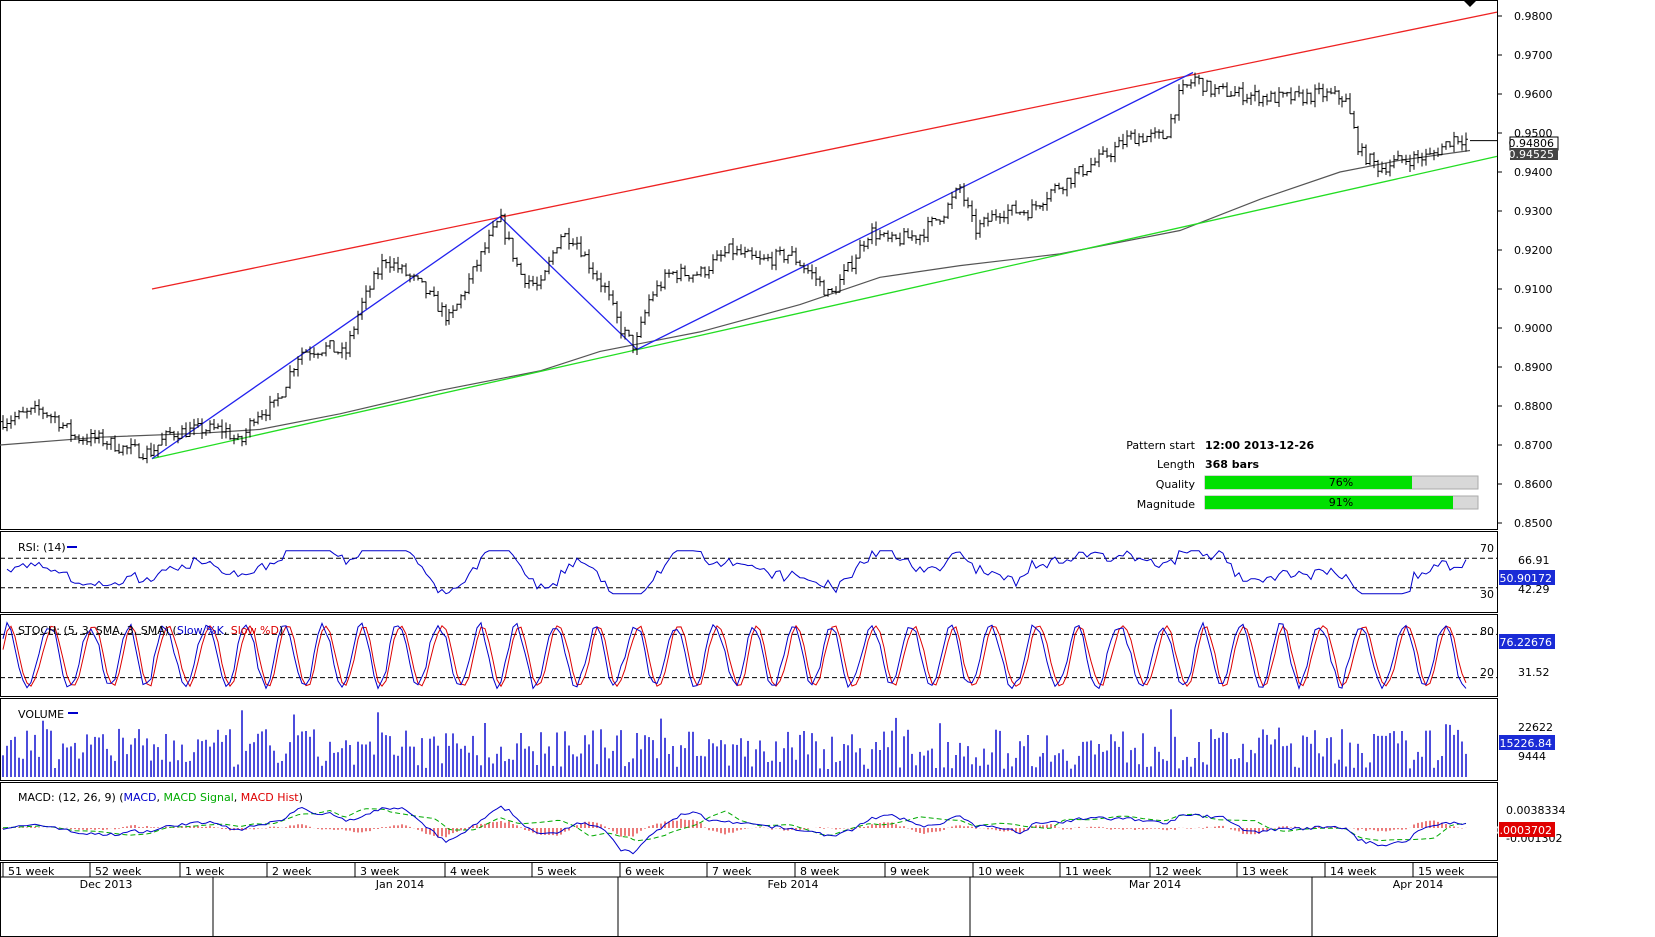 The height and width of the screenshot is (937, 1655). I want to click on macd-tick-a: 0.0038334, so click(1536, 810).